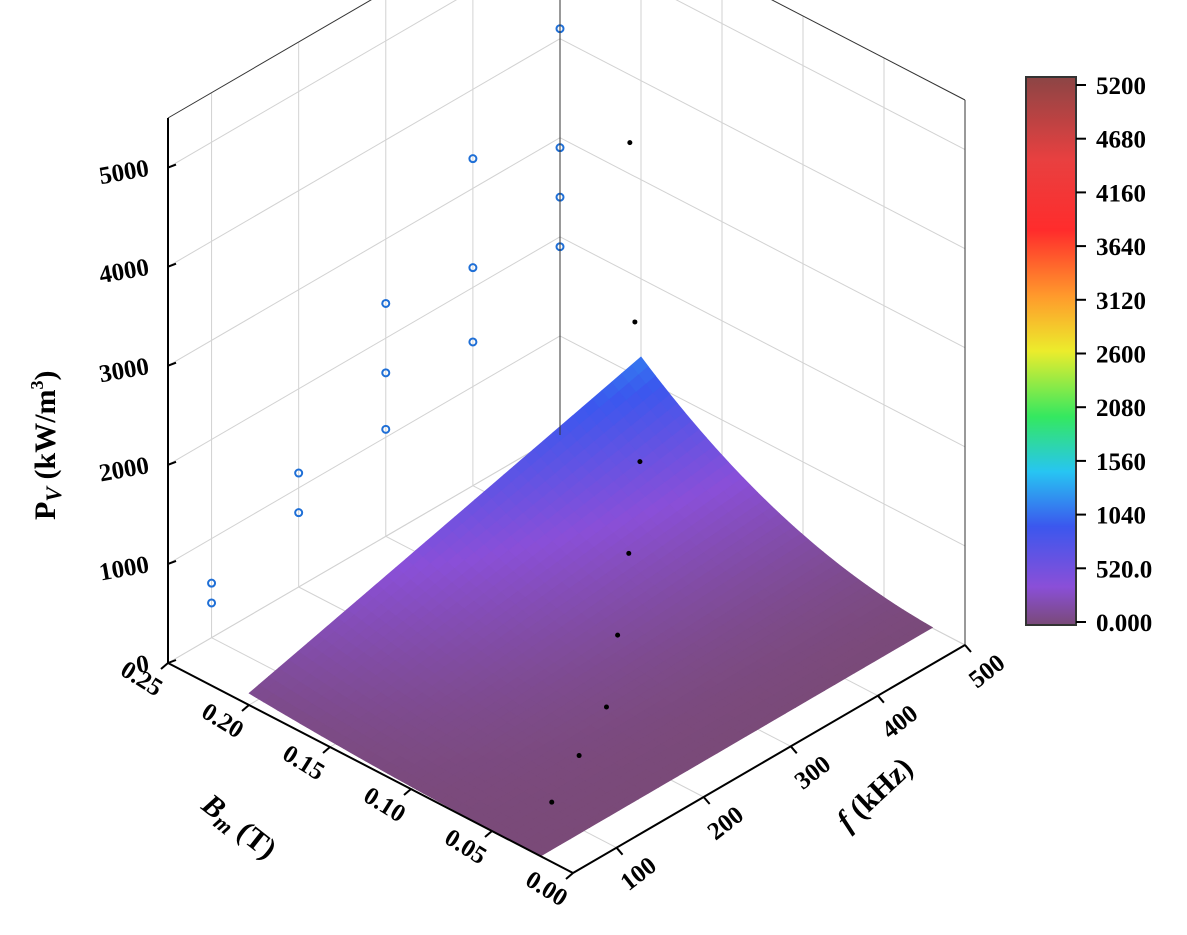  I want to click on colorbar-tick-label: 0.000, so click(1124, 623).